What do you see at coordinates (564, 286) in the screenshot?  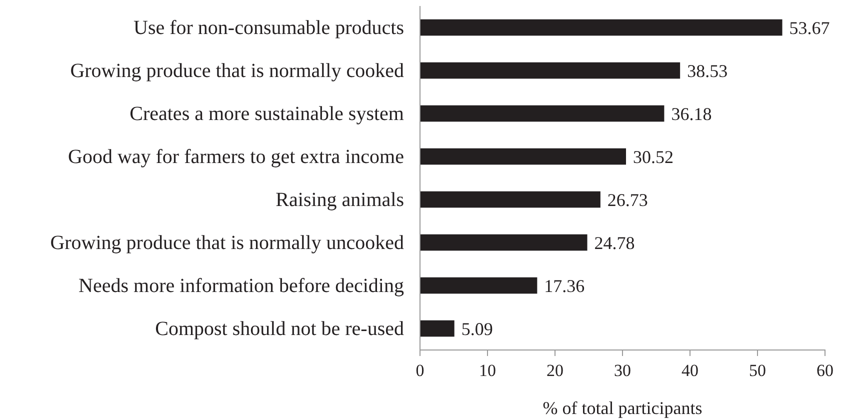 I see `data-label: 17.36` at bounding box center [564, 286].